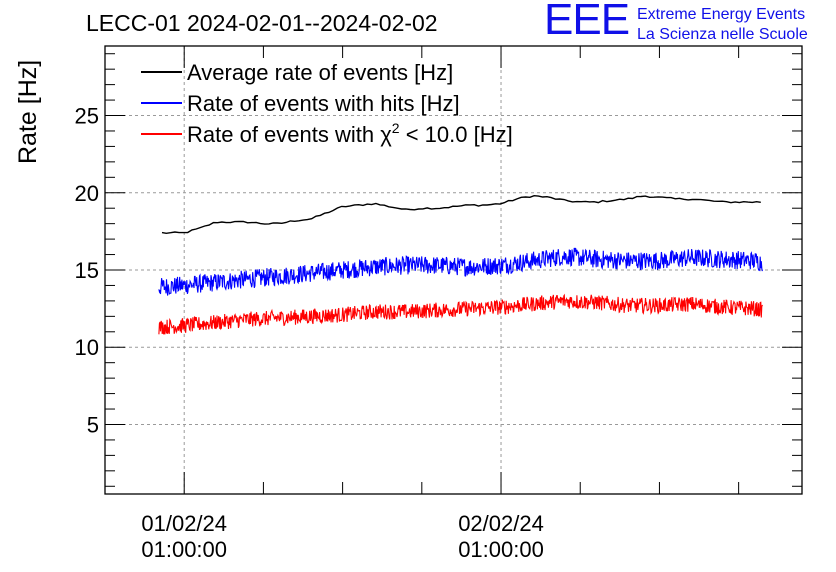 The image size is (836, 572). I want to click on series-line-hits, so click(460, 271).